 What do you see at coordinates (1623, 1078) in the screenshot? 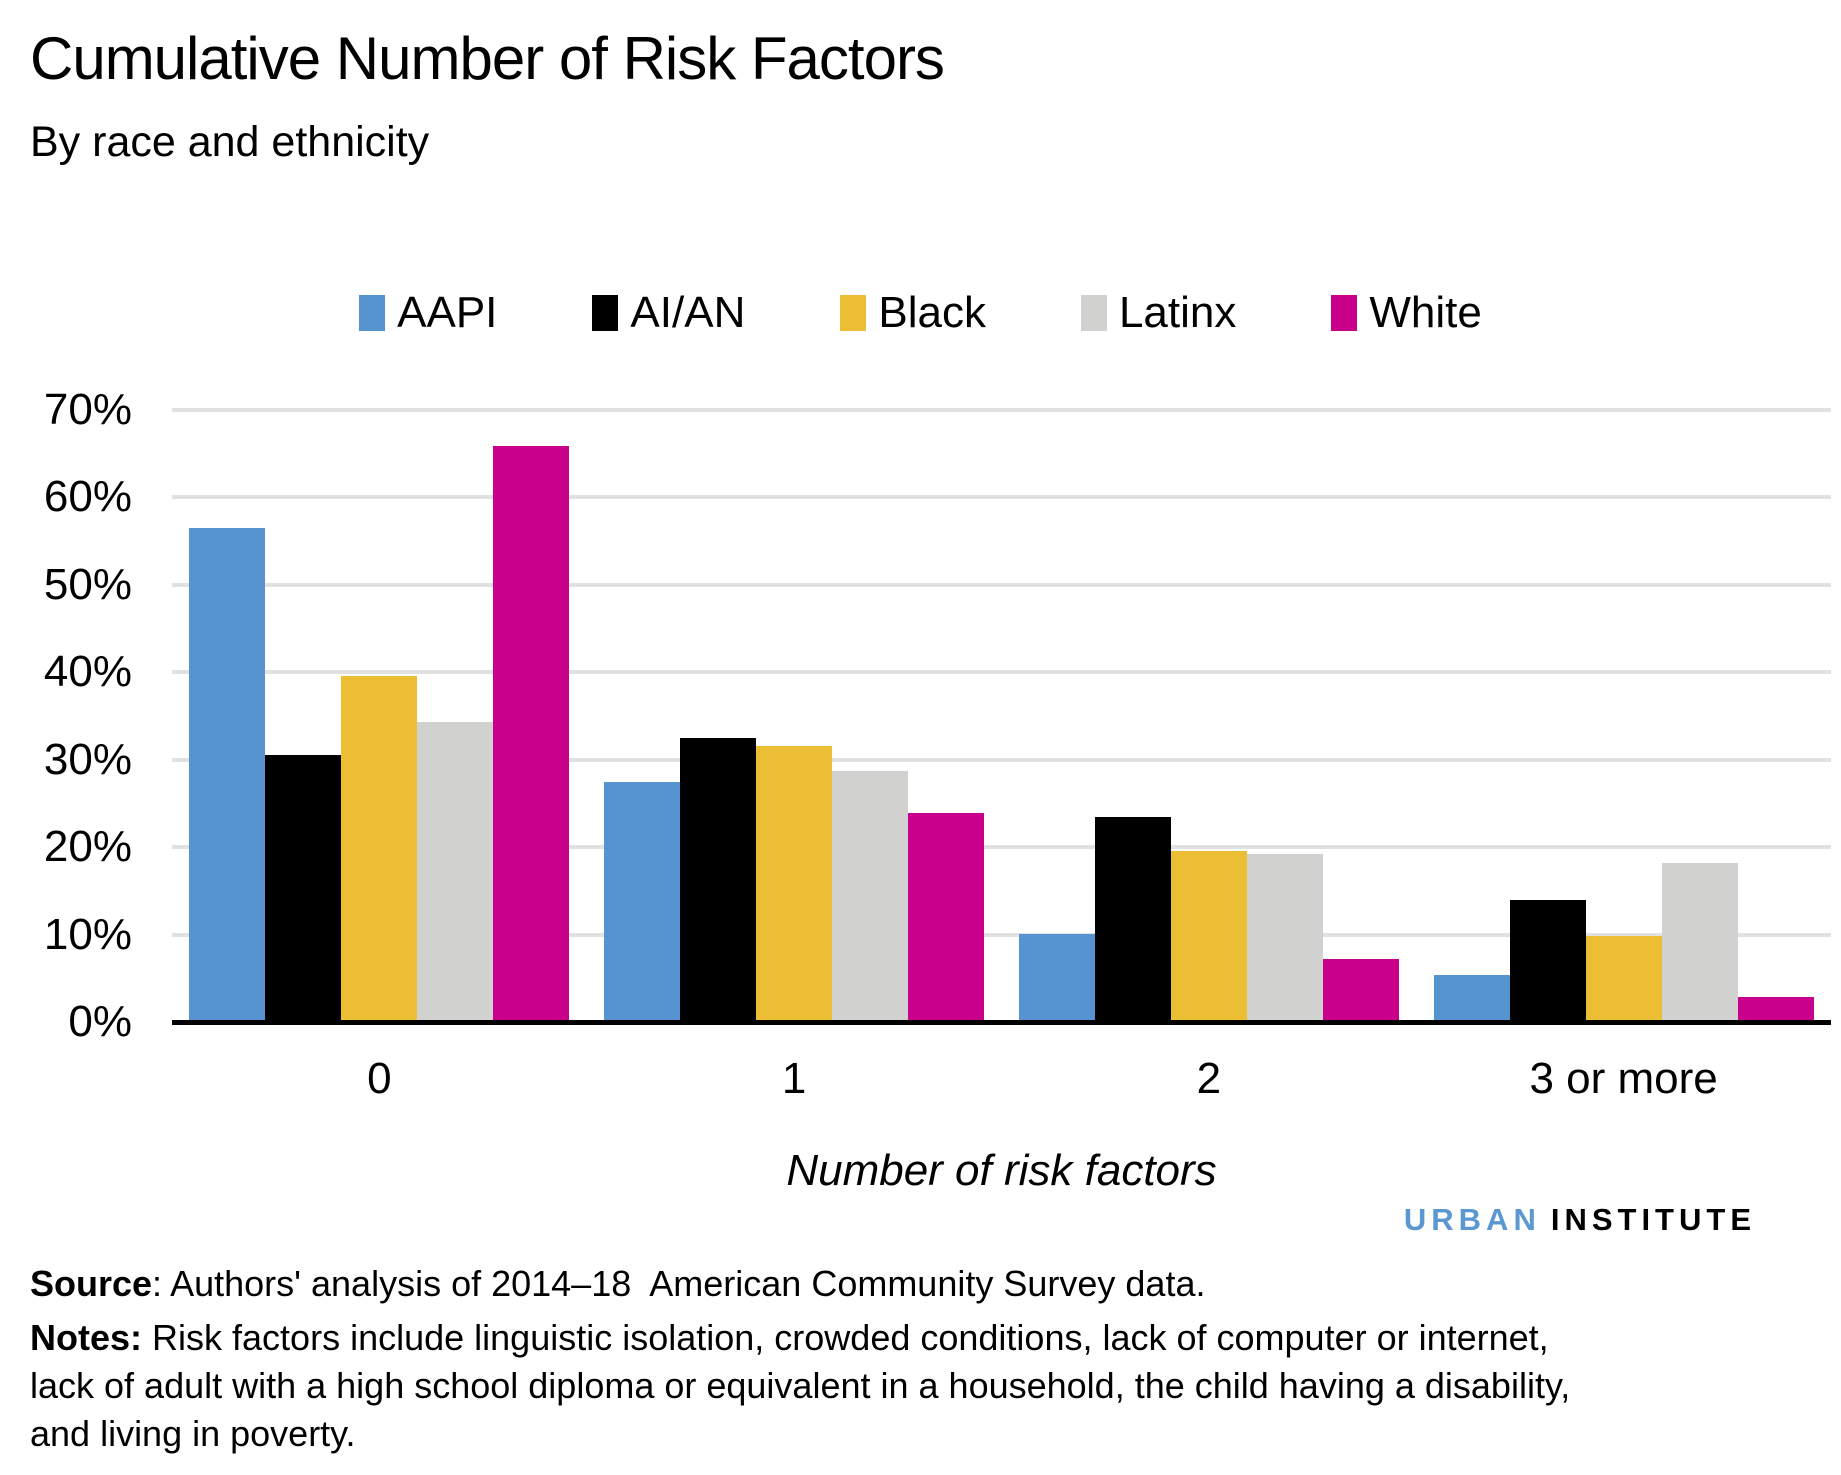
I see `x-tick-3-or-more: 3 or more` at bounding box center [1623, 1078].